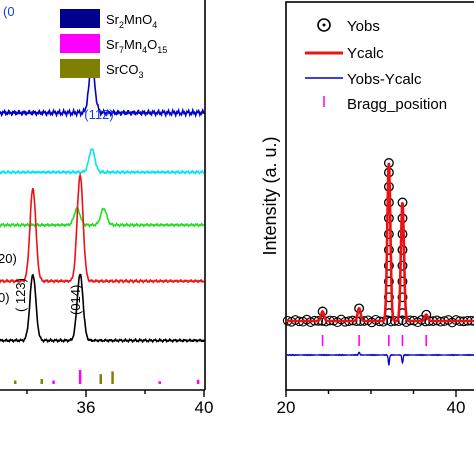  Describe the element at coordinates (270, 195) in the screenshot. I see `right-y-axis-label: Intensity (a. u.)` at that location.